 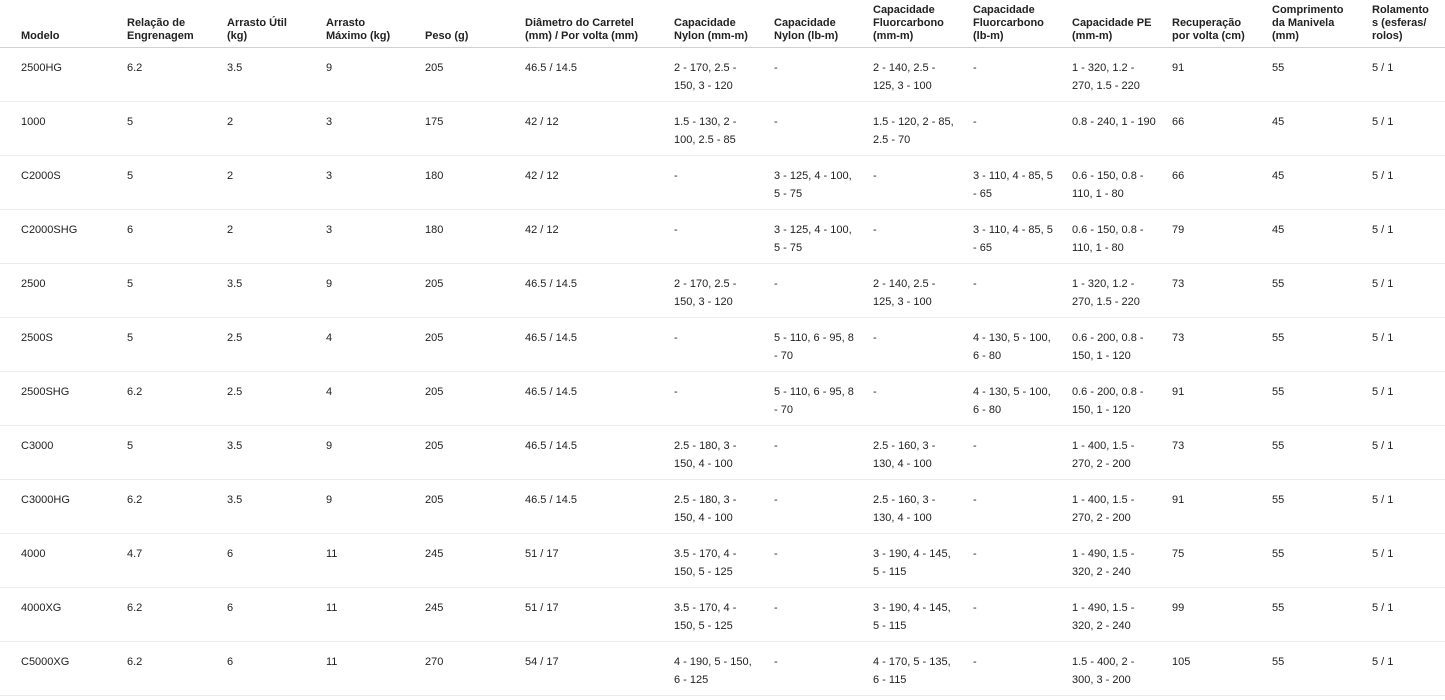 I want to click on column-header: Relação de Engrenagem, so click(x=177, y=24).